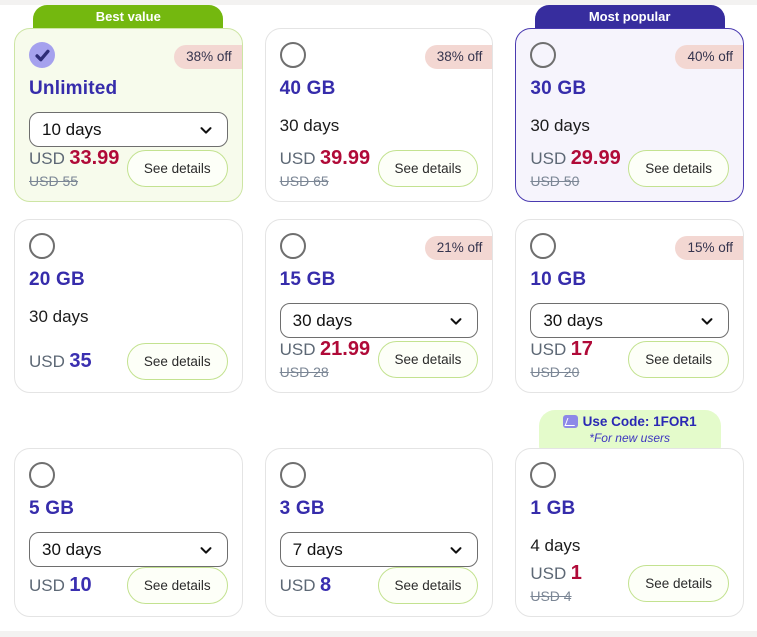  I want to click on old-price: USD 55, so click(54, 181).